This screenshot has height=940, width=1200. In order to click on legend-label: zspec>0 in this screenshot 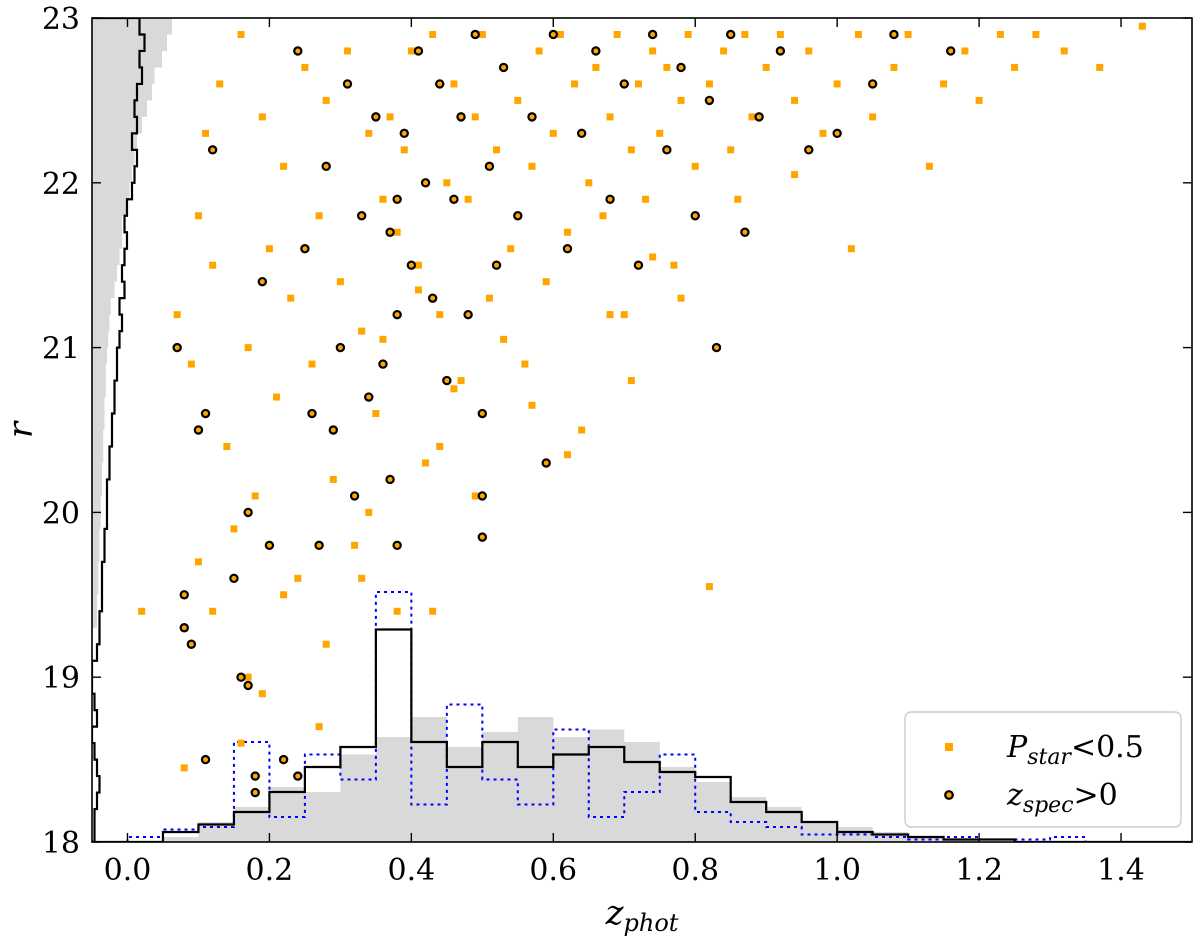, I will do `click(1062, 798)`.